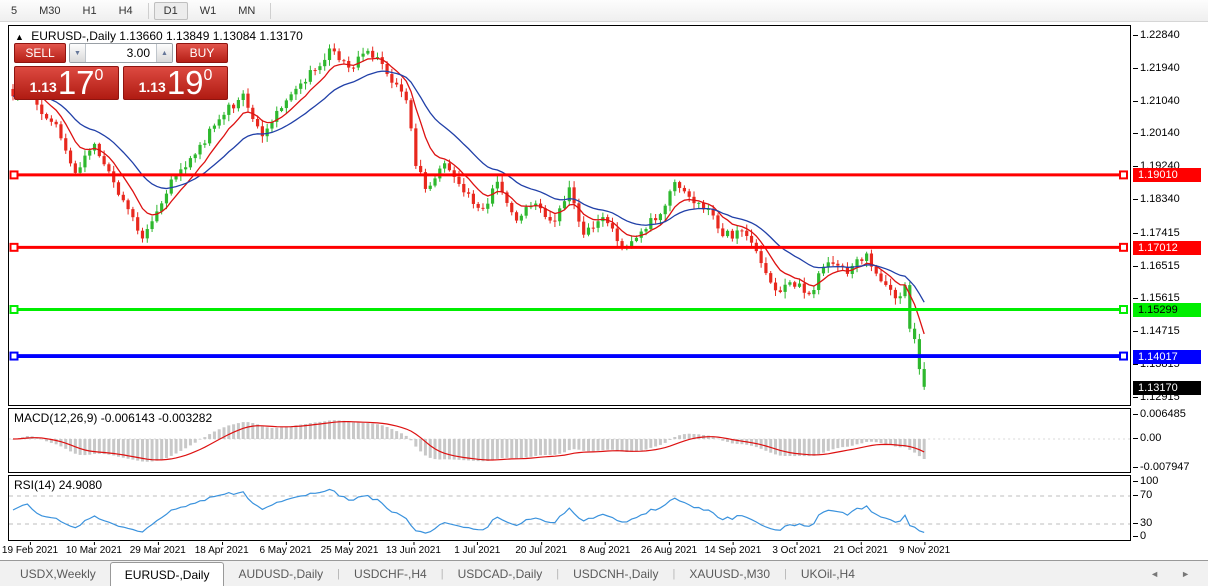 The image size is (1208, 586). Describe the element at coordinates (390, 573) in the screenshot. I see `tab-usdchf-h4: USDCHF-,H4` at that location.